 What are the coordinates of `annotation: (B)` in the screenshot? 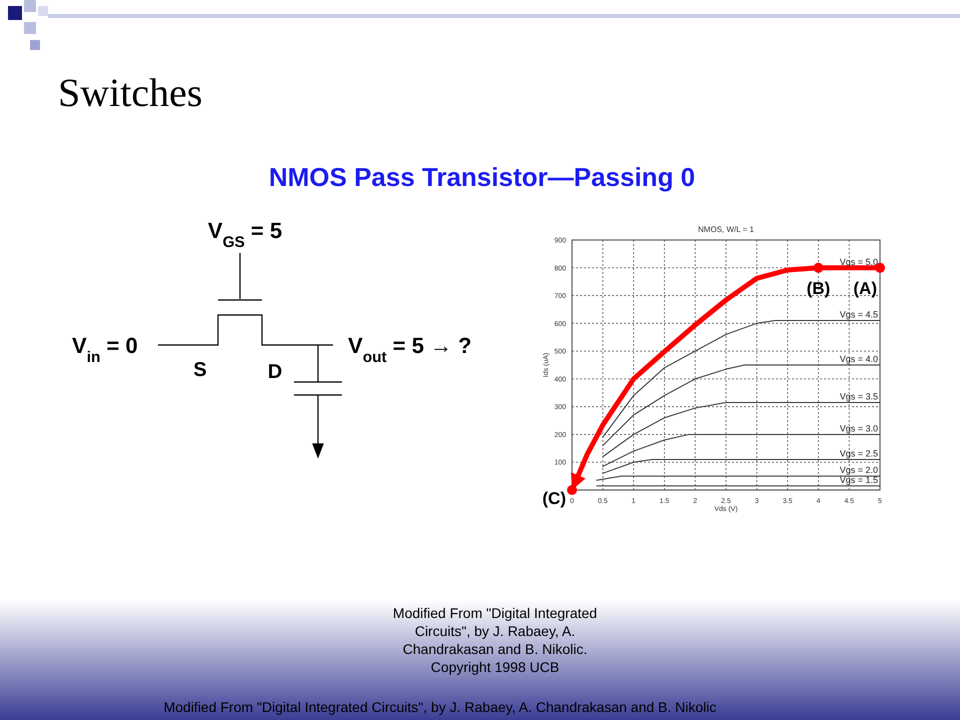 It's located at (818, 288).